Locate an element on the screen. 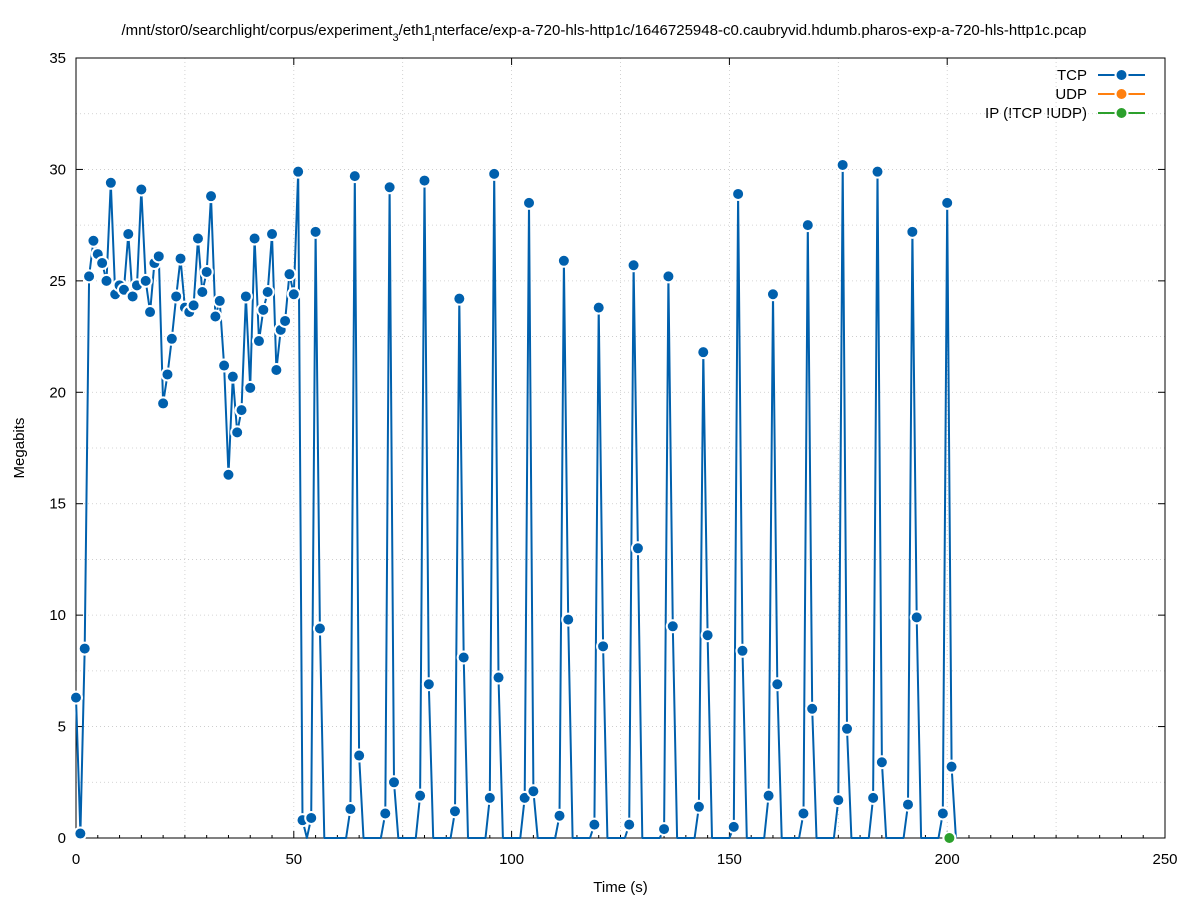 The height and width of the screenshot is (900, 1197). x-tick-label: 0 is located at coordinates (76, 859).